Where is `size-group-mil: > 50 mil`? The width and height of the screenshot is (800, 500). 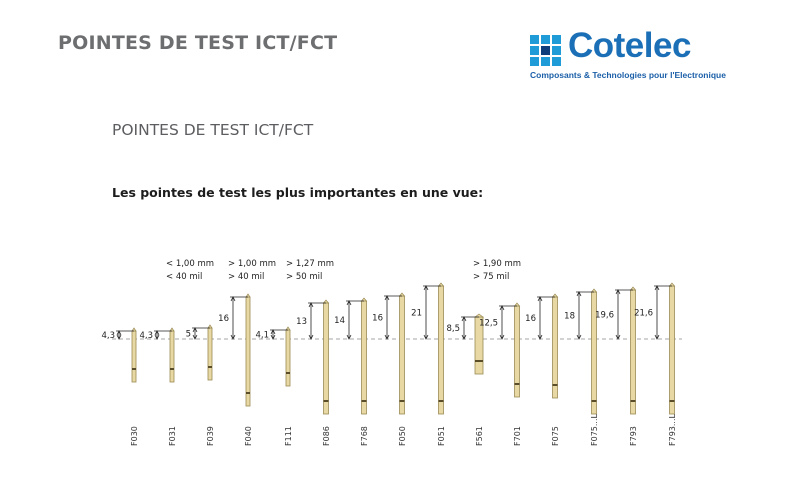
size-group-mil: > 50 mil is located at coordinates (304, 277).